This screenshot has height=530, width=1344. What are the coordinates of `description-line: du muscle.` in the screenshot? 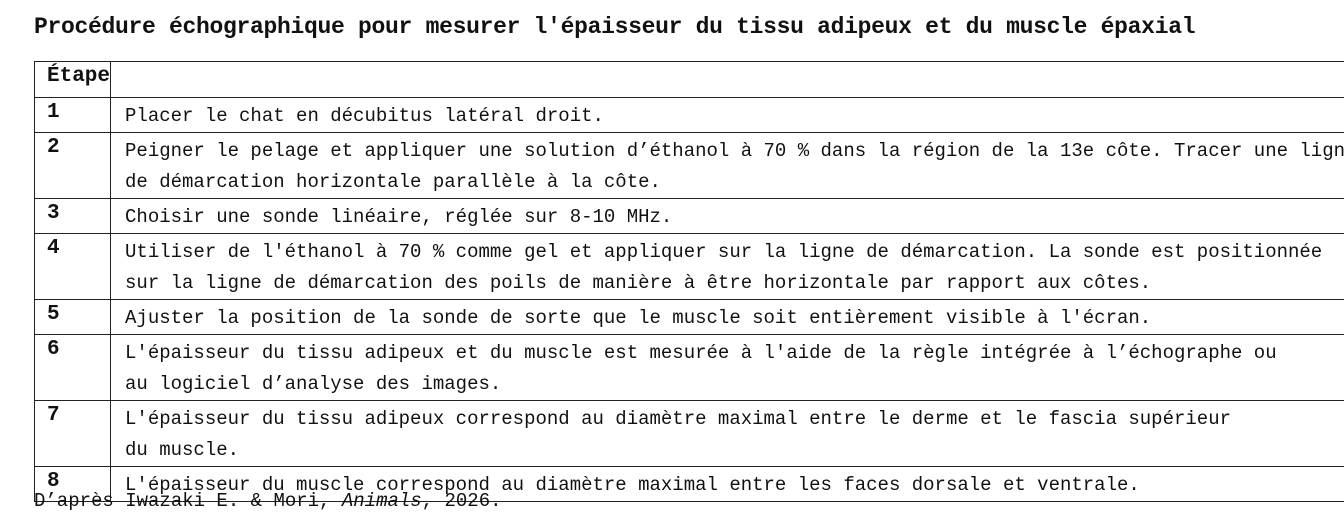 It's located at (182, 450).